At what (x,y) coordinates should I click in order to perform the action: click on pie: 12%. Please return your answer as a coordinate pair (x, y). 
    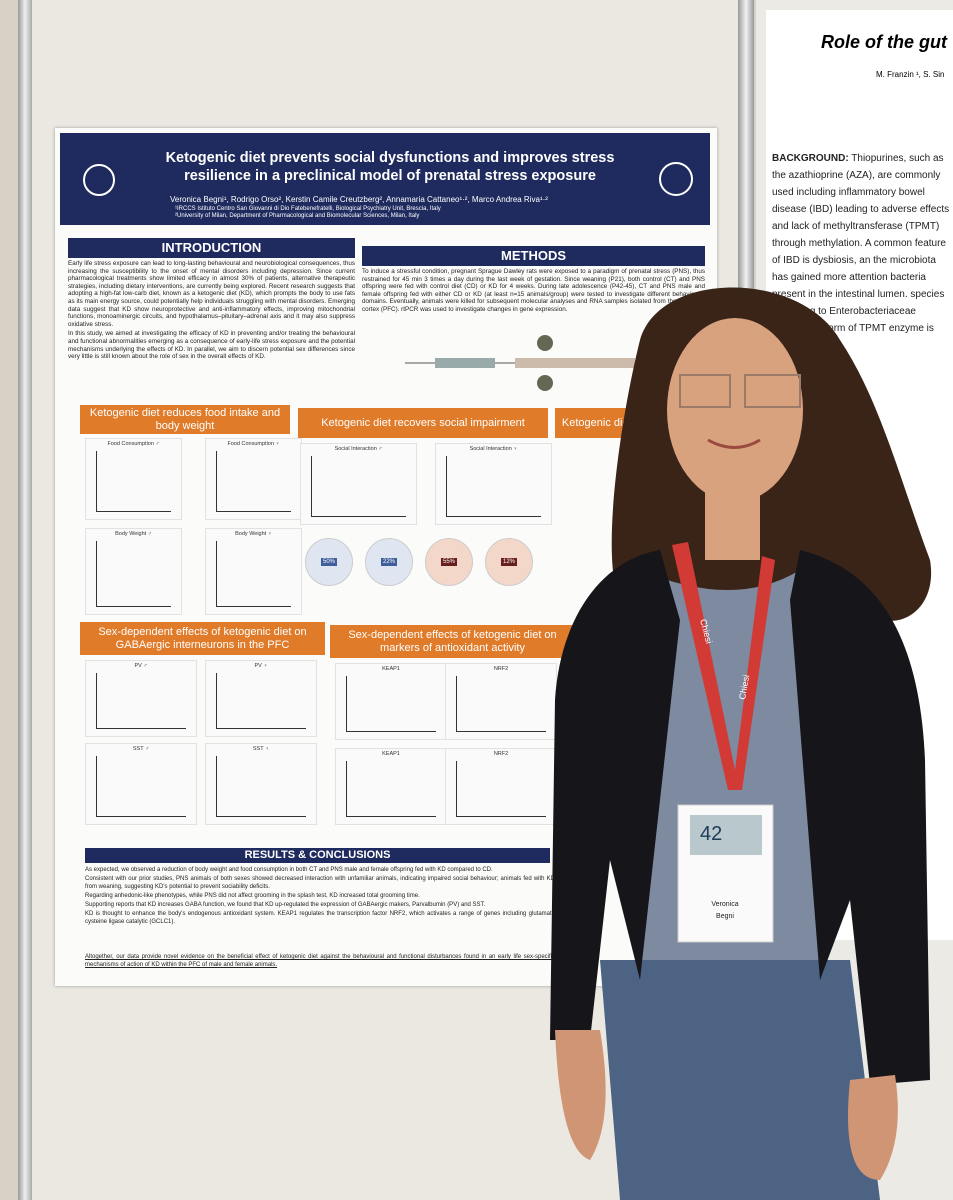
    Looking at the image, I should click on (509, 562).